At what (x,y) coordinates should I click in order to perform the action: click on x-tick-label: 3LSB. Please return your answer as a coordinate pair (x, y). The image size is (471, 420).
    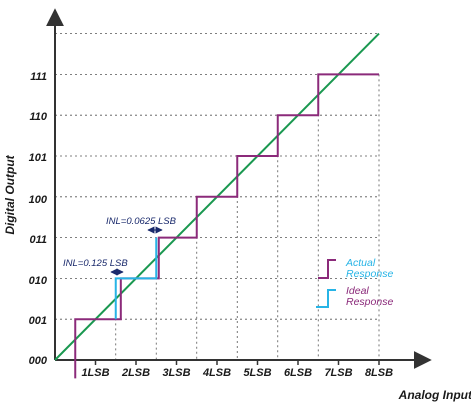
    Looking at the image, I should click on (176, 373).